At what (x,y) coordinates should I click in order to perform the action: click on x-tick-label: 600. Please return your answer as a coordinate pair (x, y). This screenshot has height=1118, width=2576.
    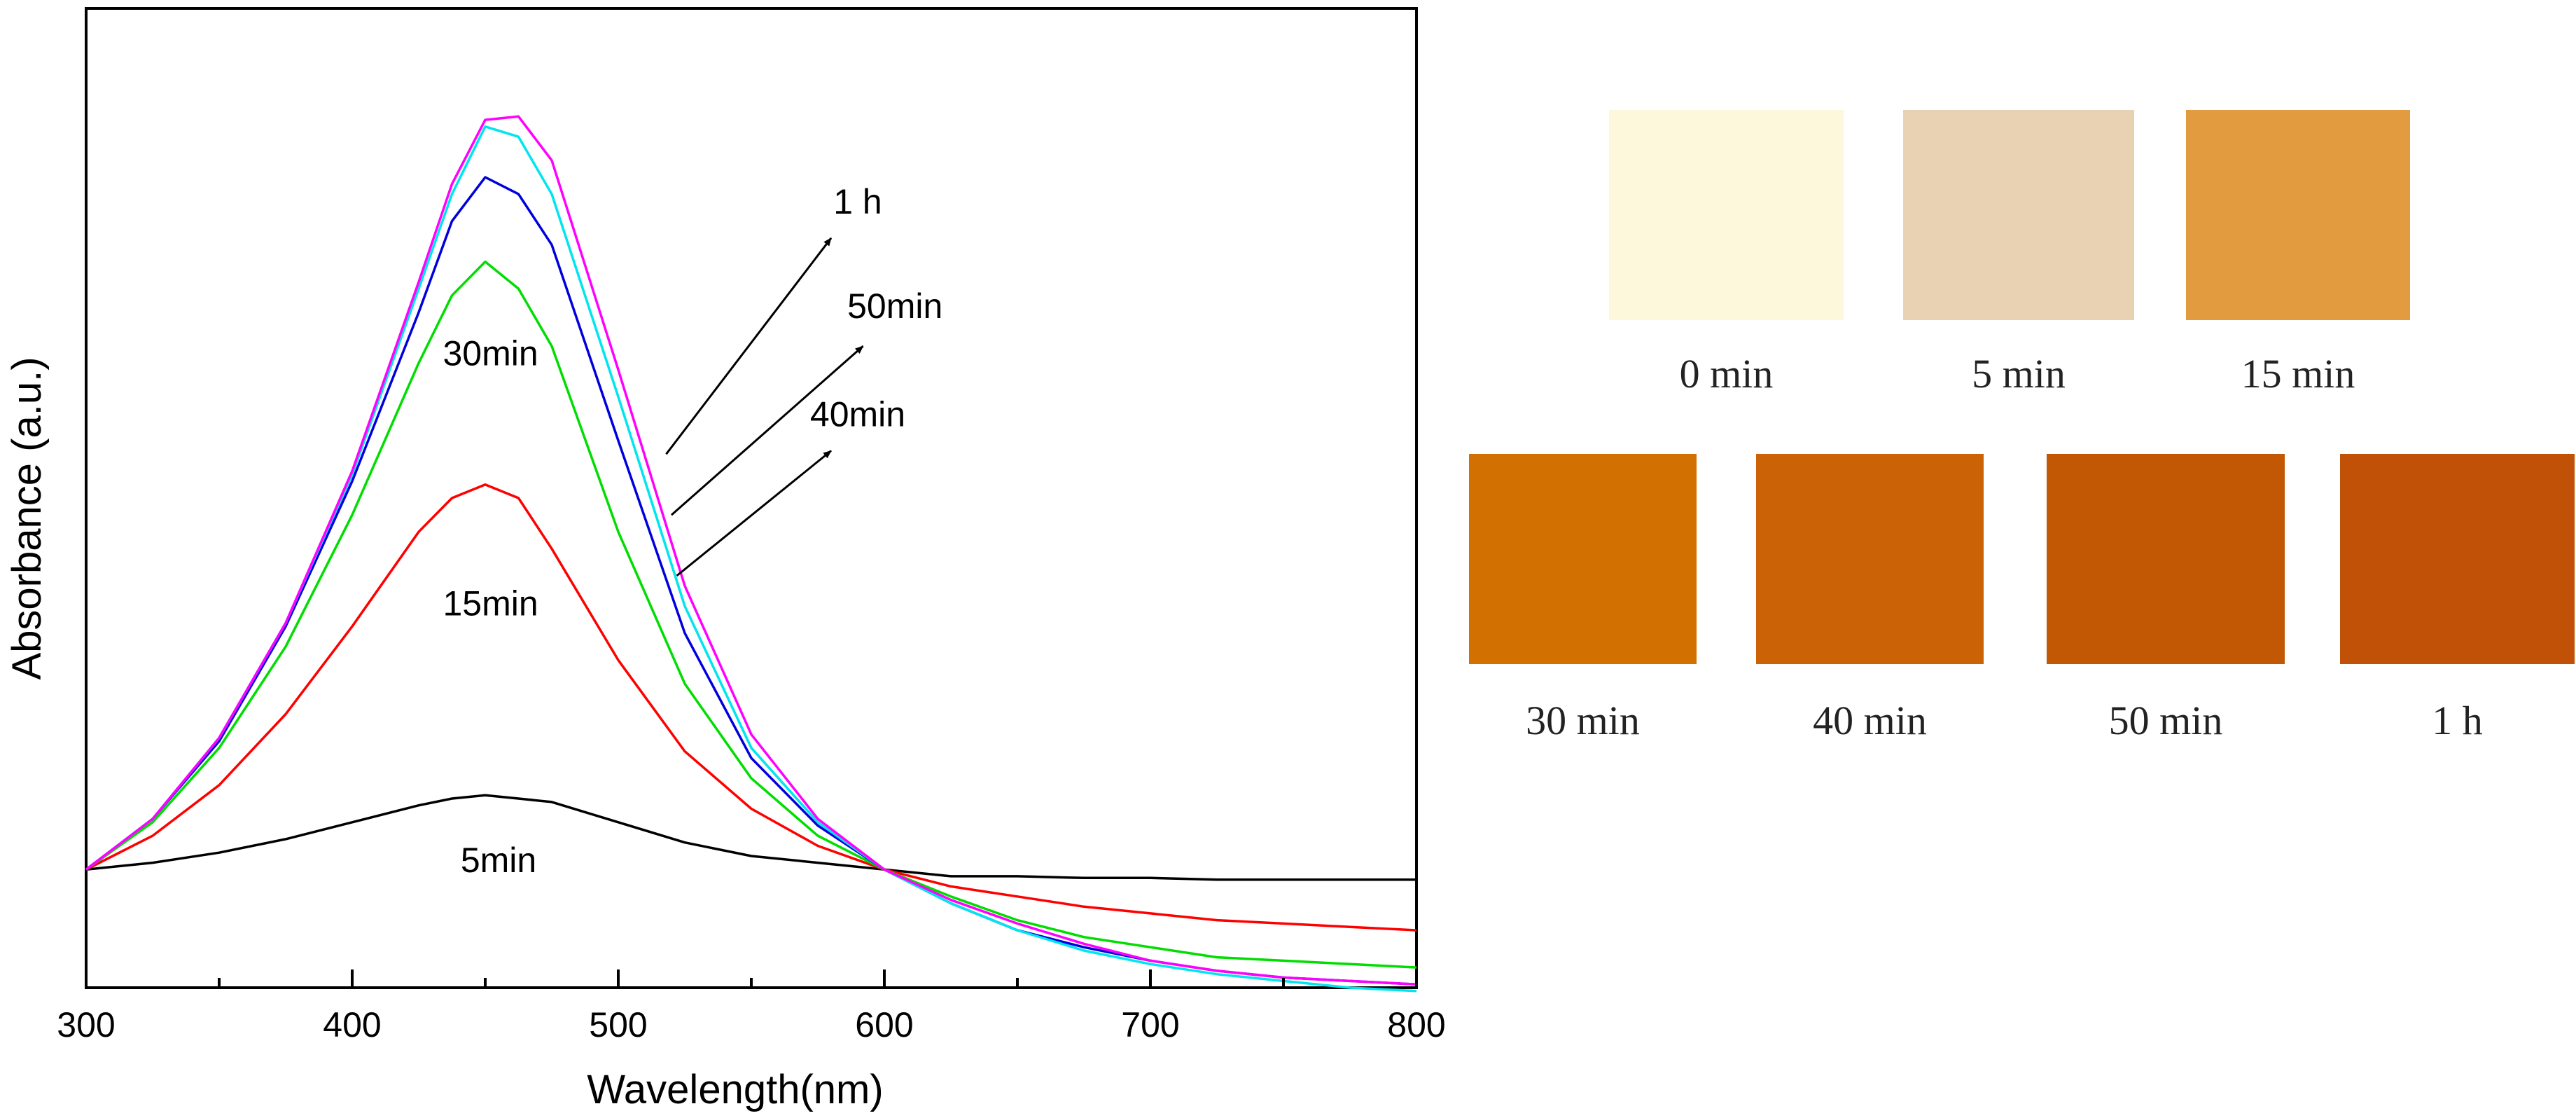
    Looking at the image, I should click on (884, 1024).